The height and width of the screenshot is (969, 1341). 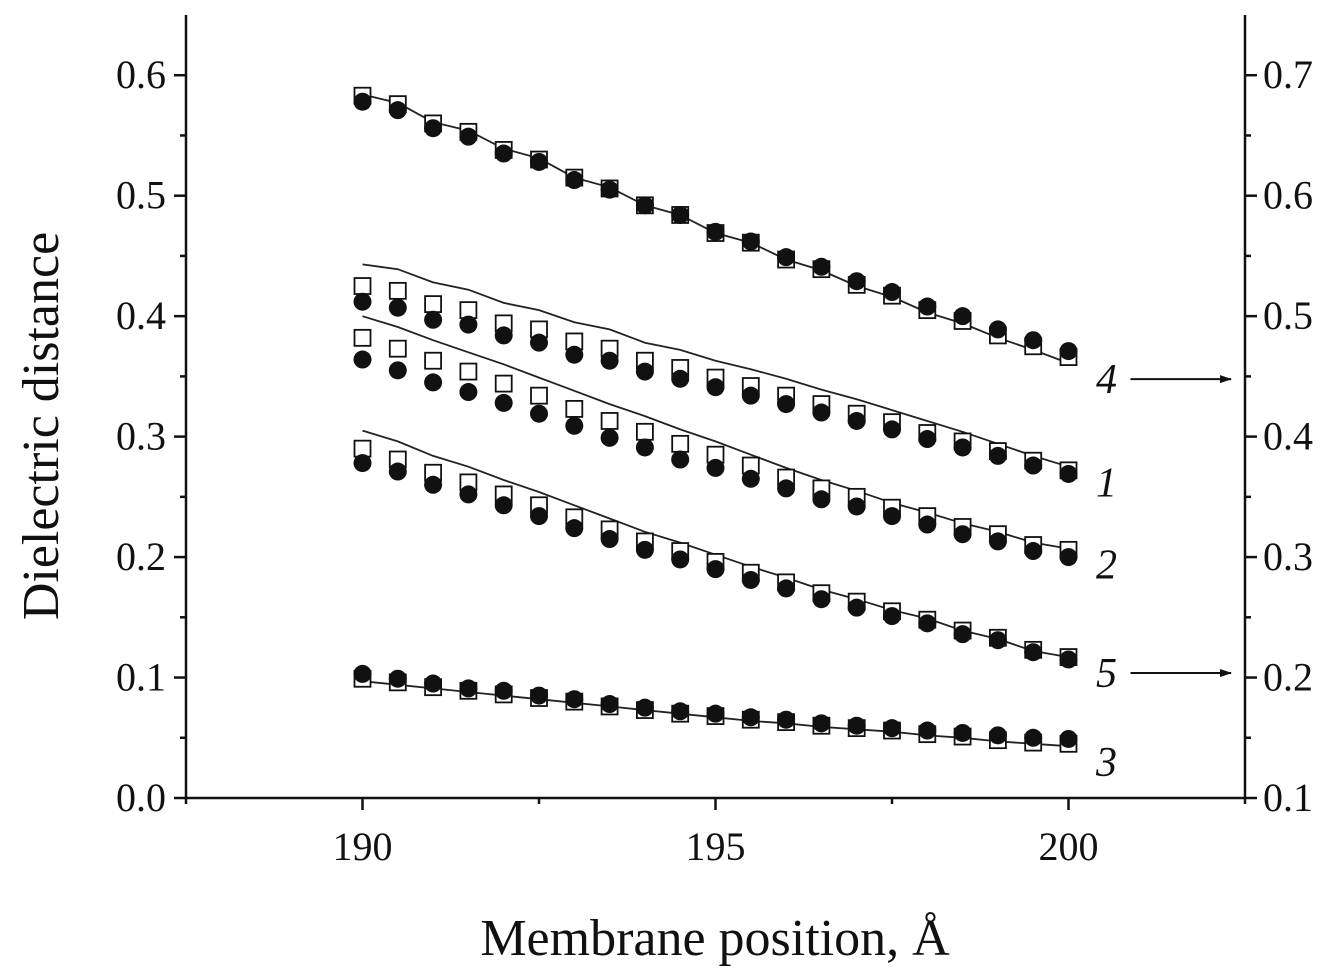 What do you see at coordinates (1106, 674) in the screenshot?
I see `series-label-5: 5` at bounding box center [1106, 674].